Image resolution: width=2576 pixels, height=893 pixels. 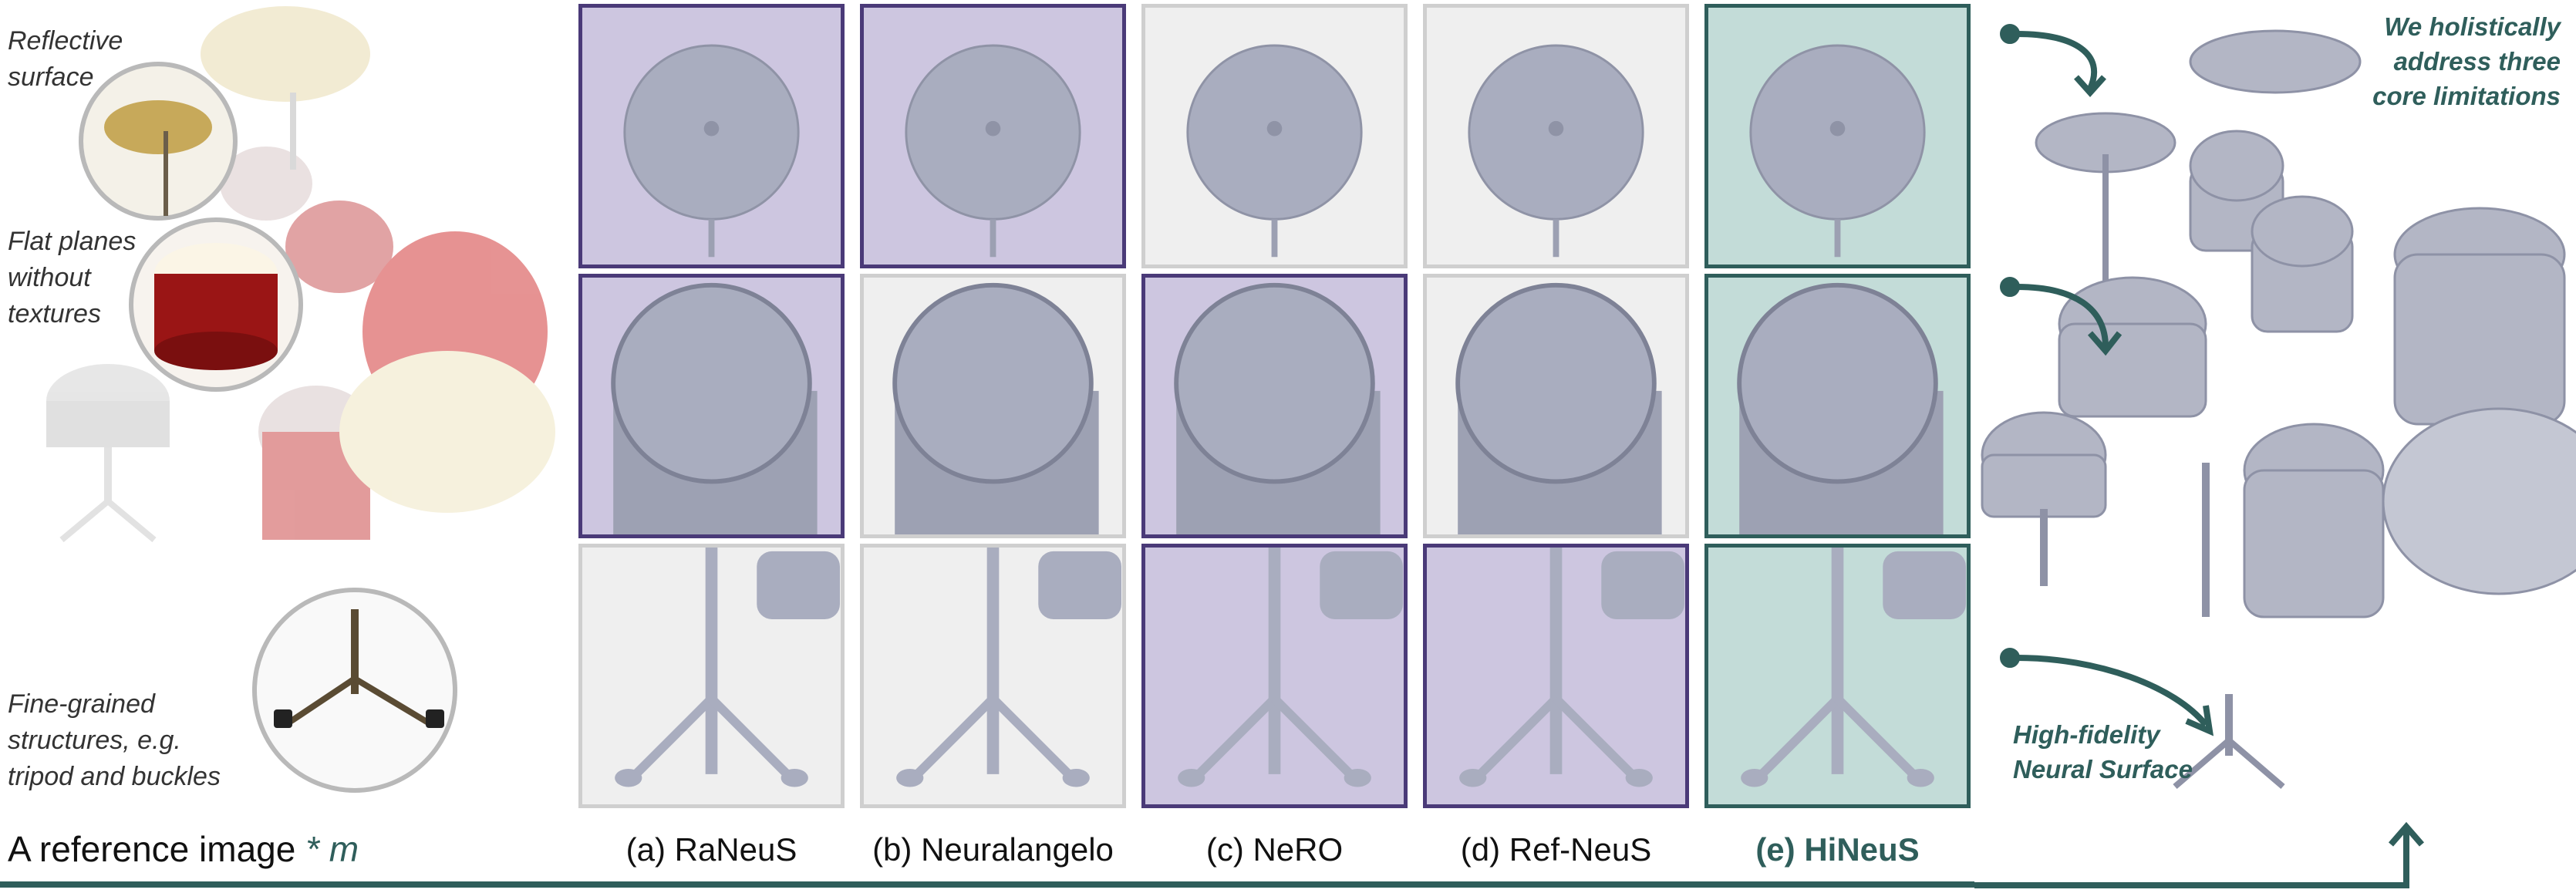 I want to click on reference-label-text: A reference image, so click(x=152, y=849).